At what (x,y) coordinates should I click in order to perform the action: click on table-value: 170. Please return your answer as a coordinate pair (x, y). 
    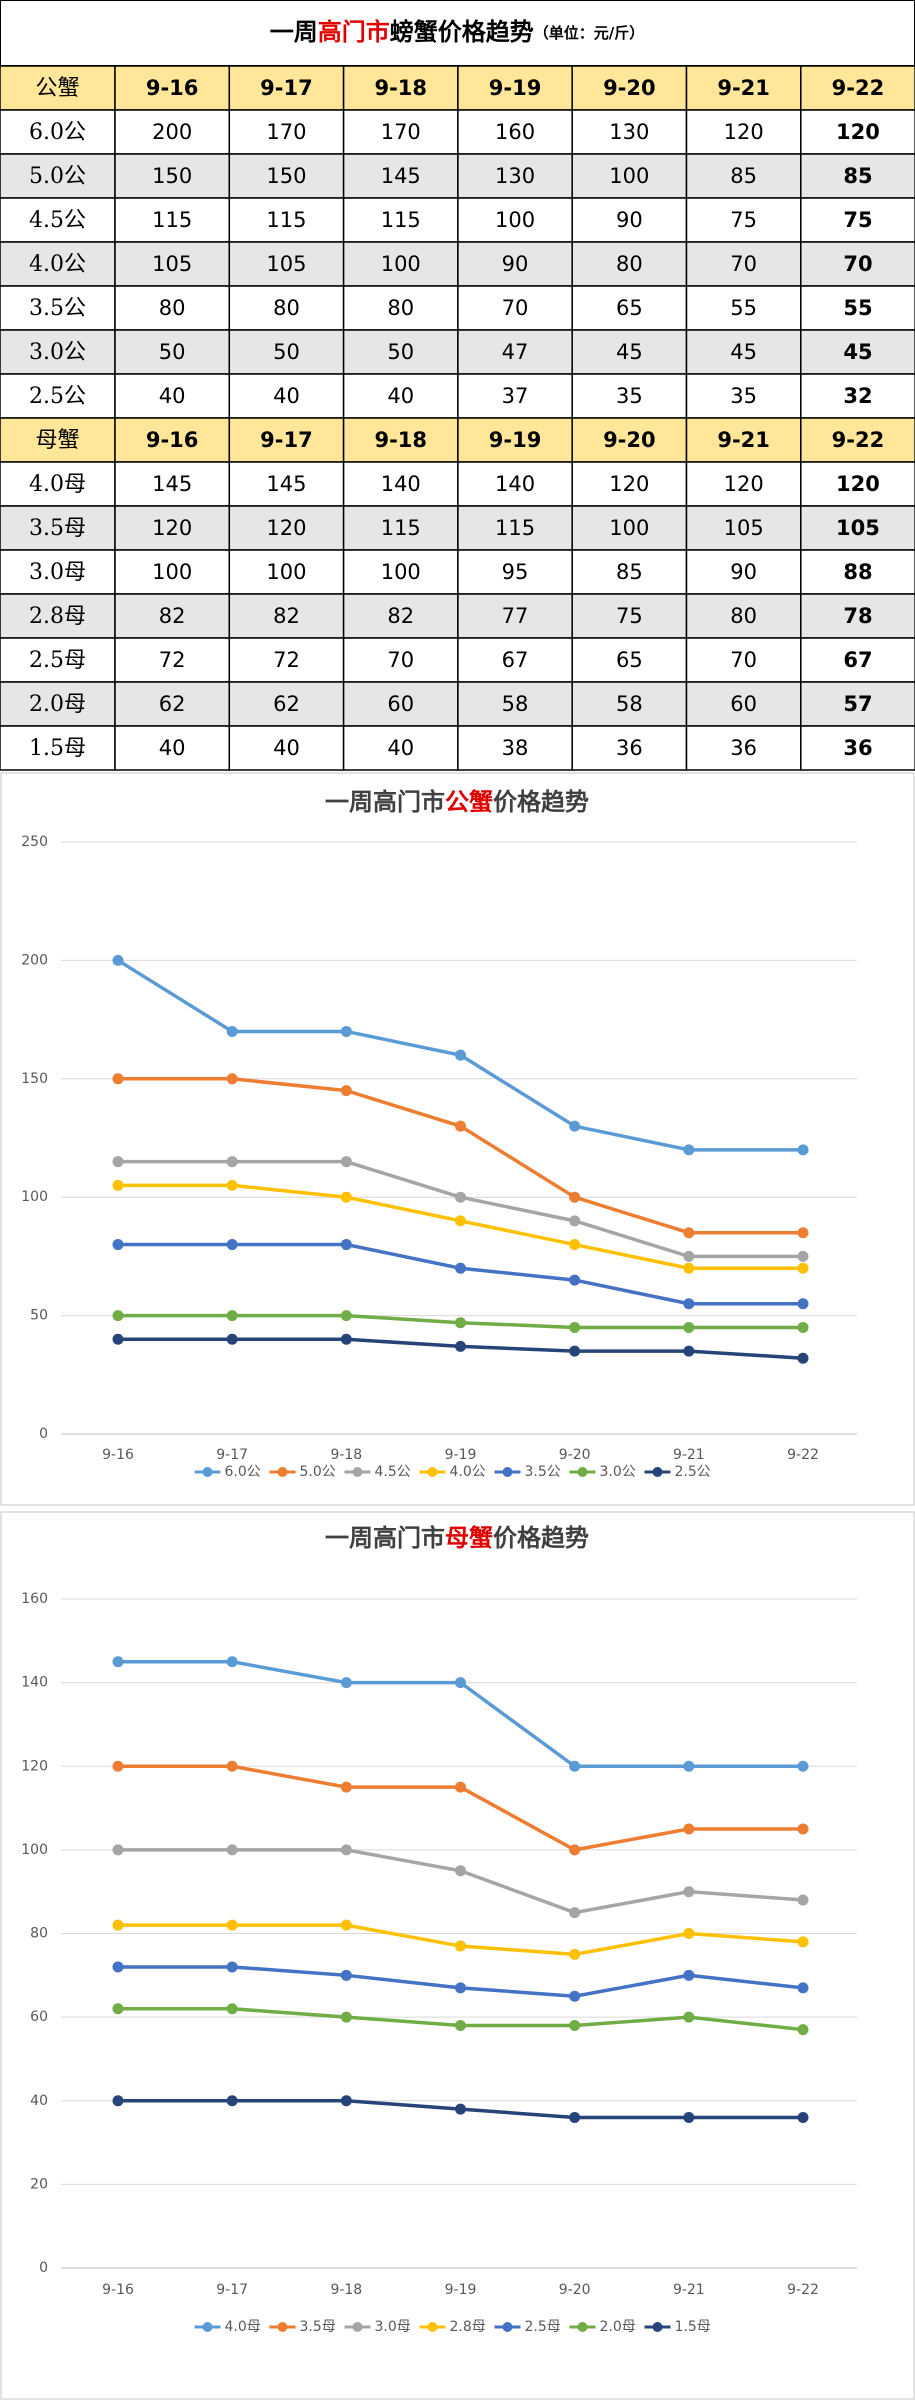
    Looking at the image, I should click on (401, 132).